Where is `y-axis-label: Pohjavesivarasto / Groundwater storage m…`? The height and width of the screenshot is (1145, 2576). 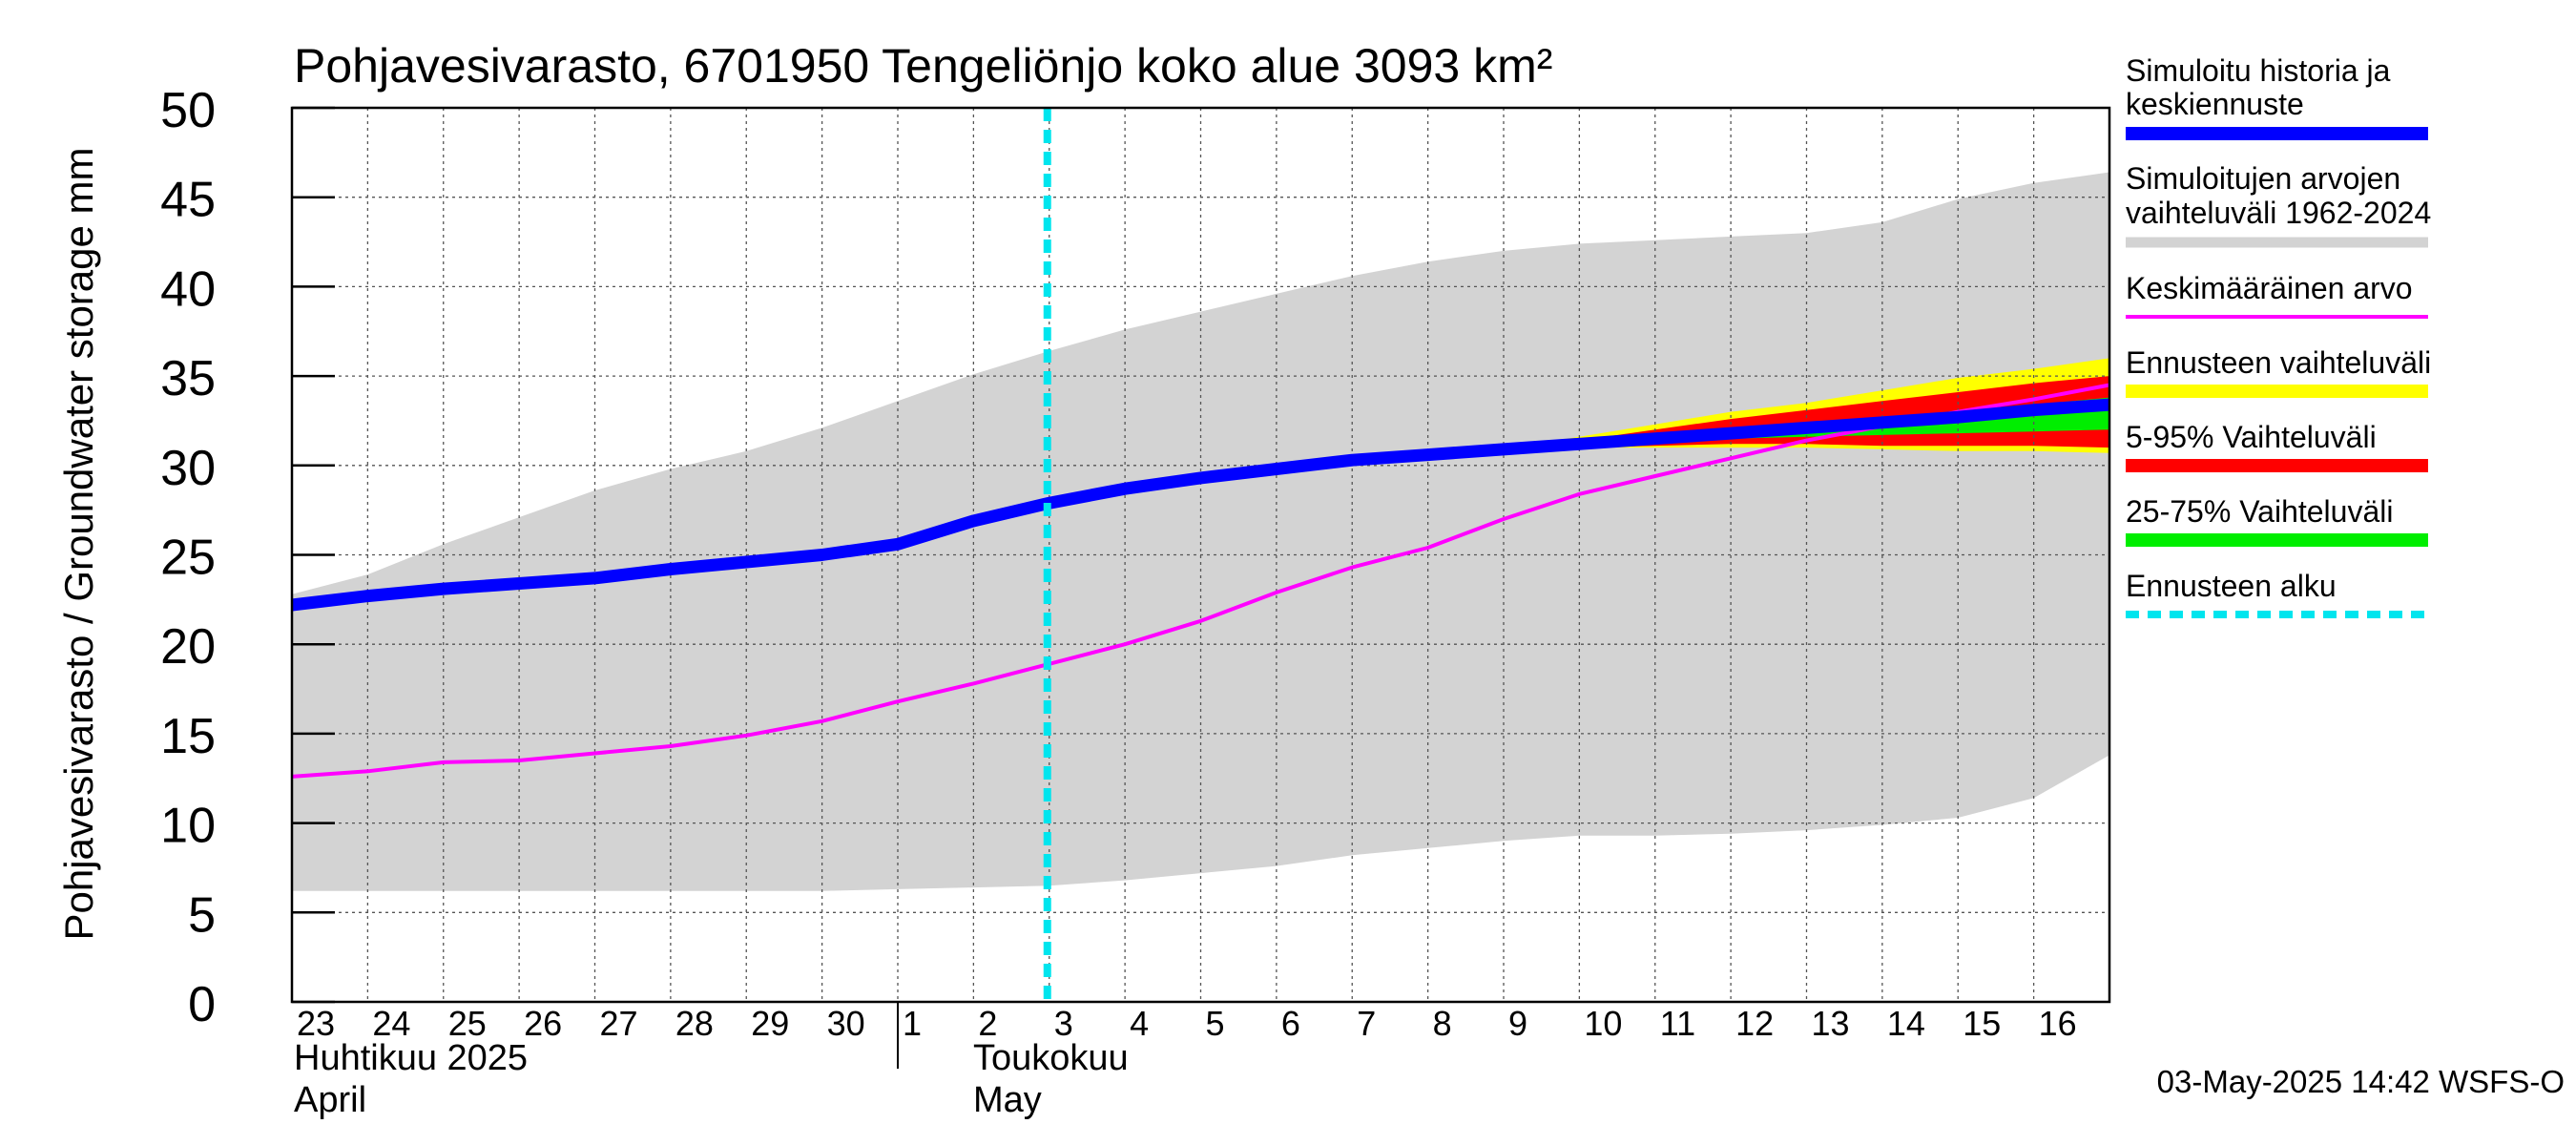 y-axis-label: Pohjavesivarasto / Groundwater storage m… is located at coordinates (78, 544).